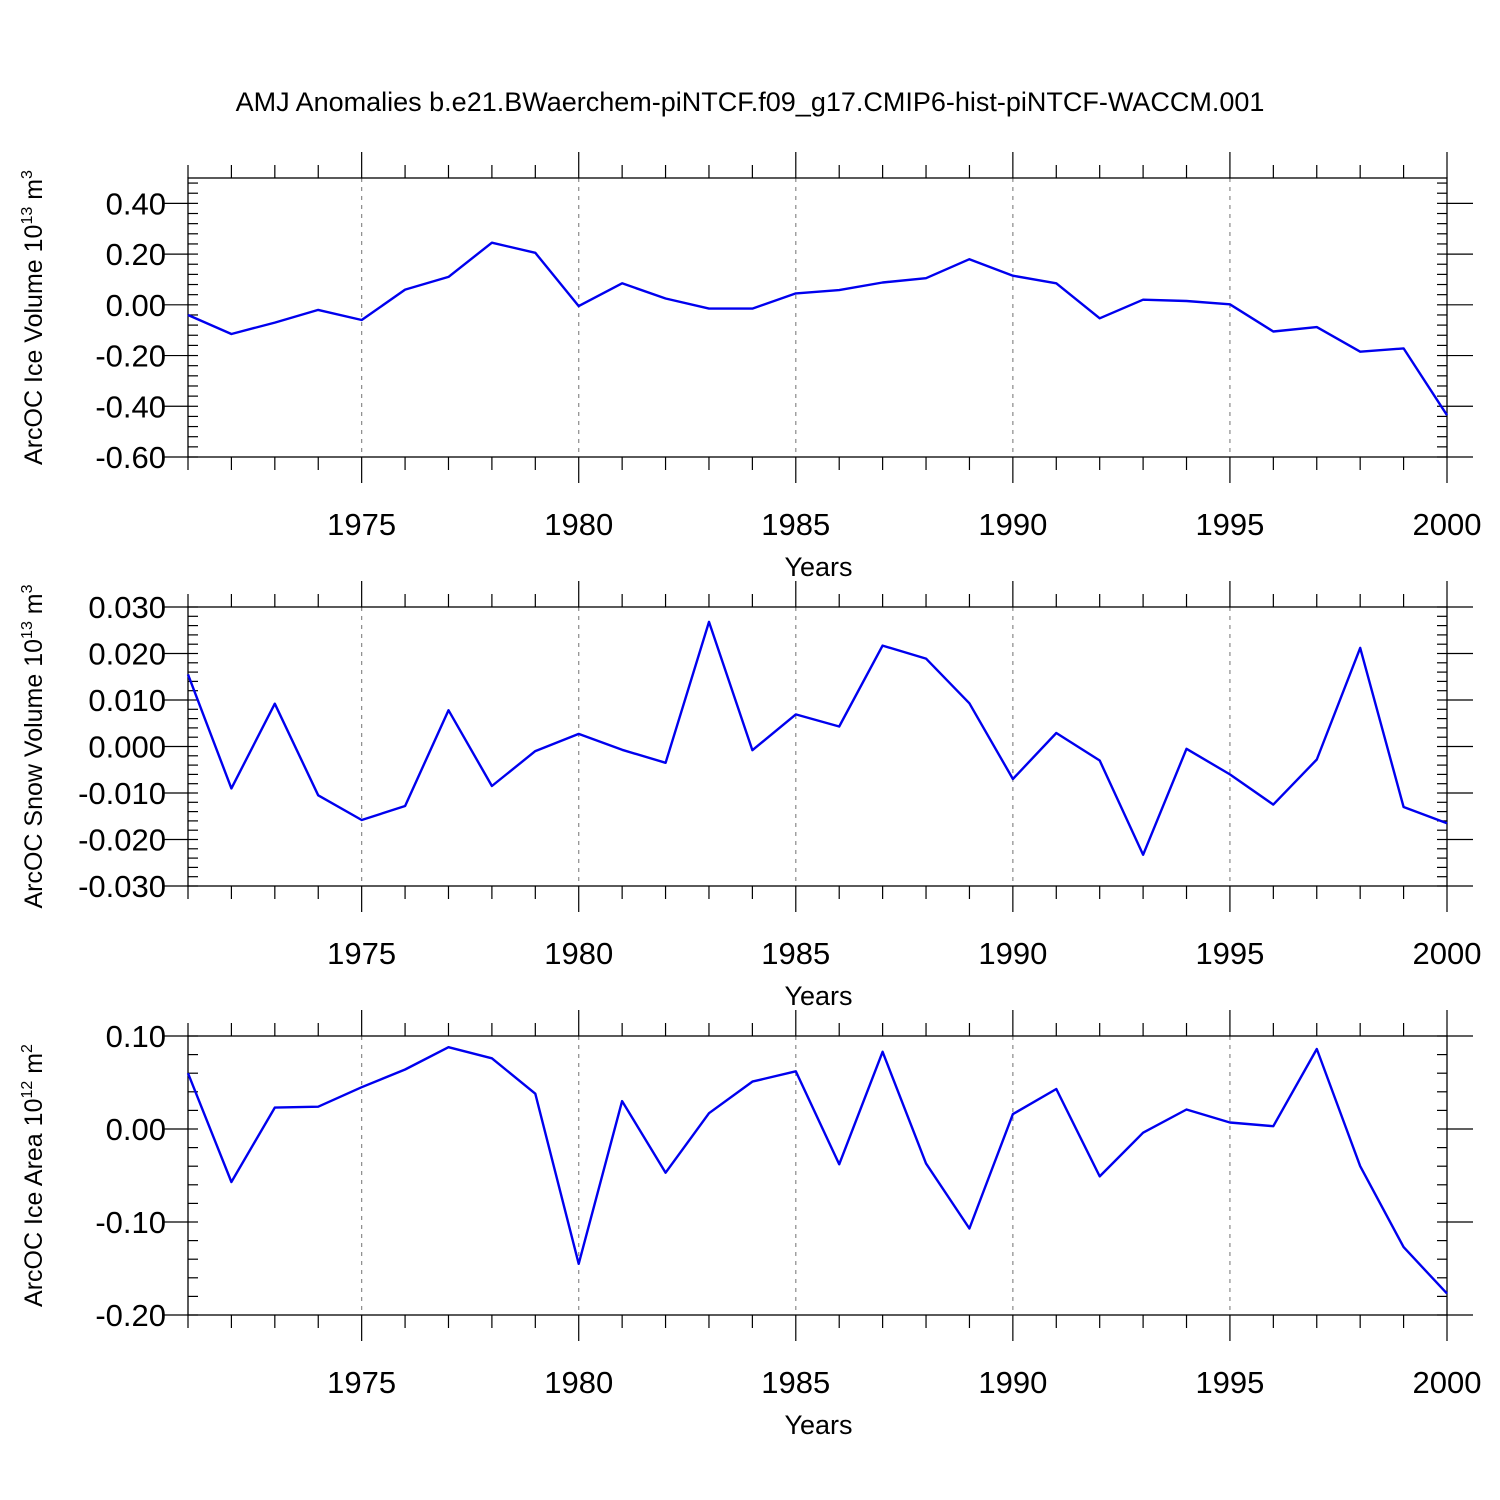 The width and height of the screenshot is (1500, 1500). Describe the element at coordinates (136, 1036) in the screenshot. I see `y-tick-label: 0.10` at that location.